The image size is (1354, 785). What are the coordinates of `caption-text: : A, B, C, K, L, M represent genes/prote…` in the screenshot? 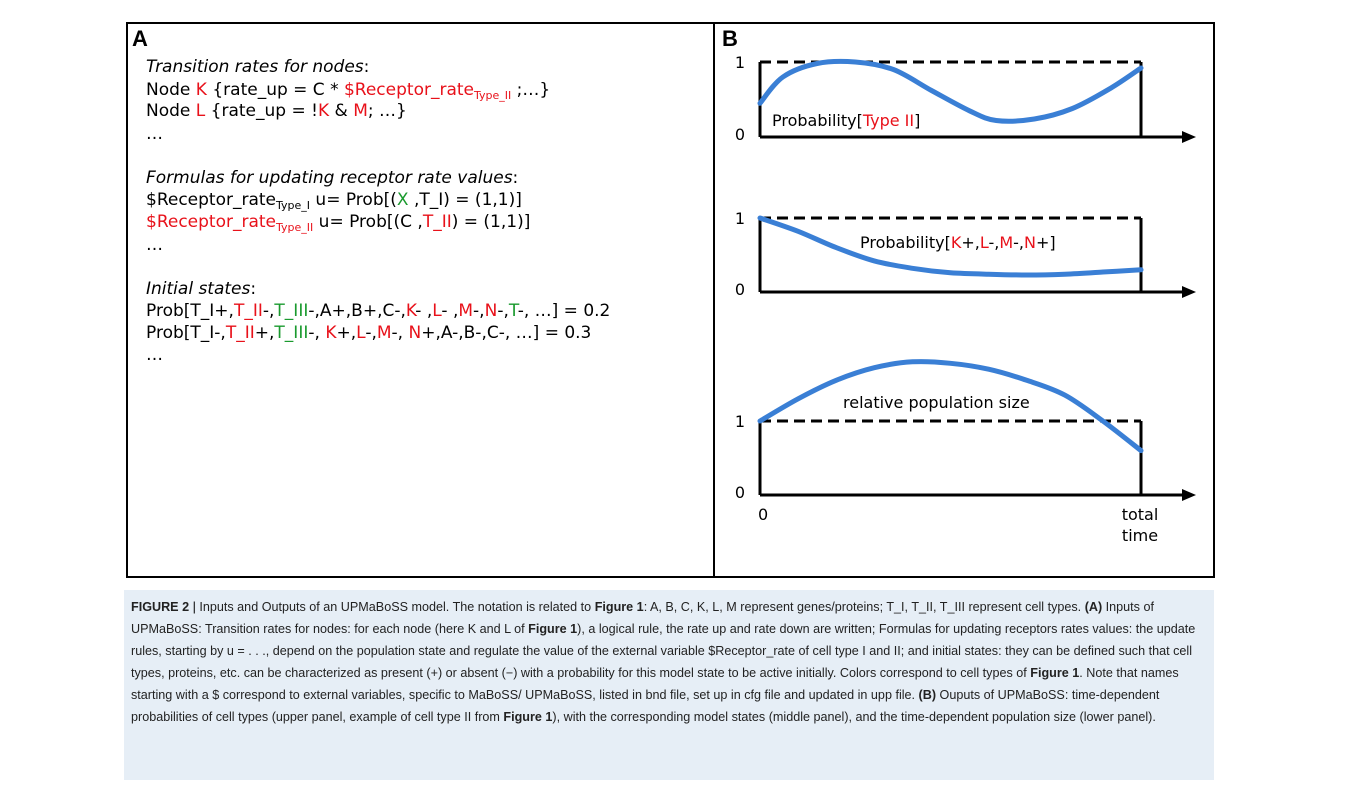 It's located at (864, 607).